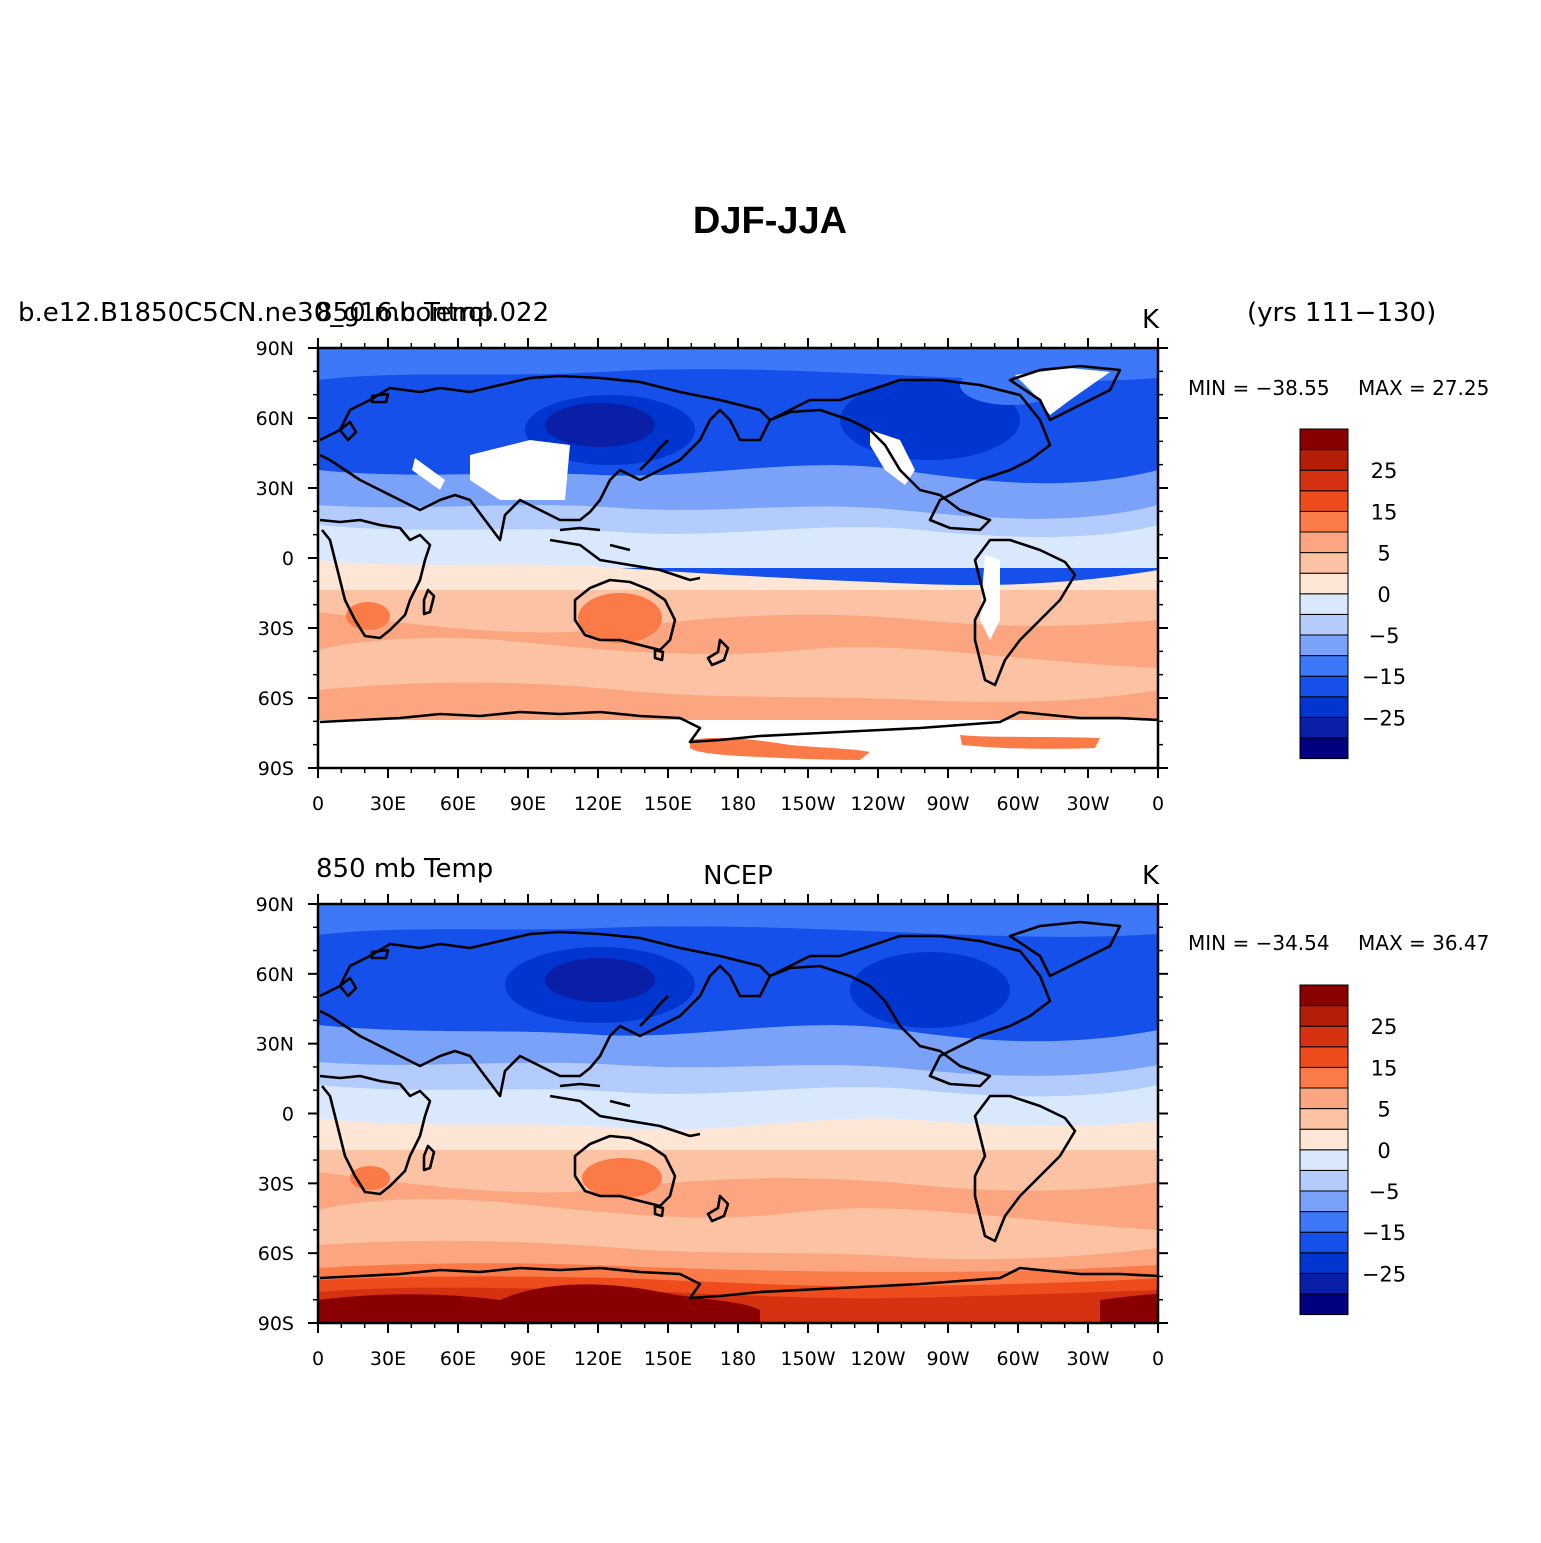 This screenshot has width=1541, height=1543. I want to click on panel-model-max: MAX = 27.25, so click(1423, 388).